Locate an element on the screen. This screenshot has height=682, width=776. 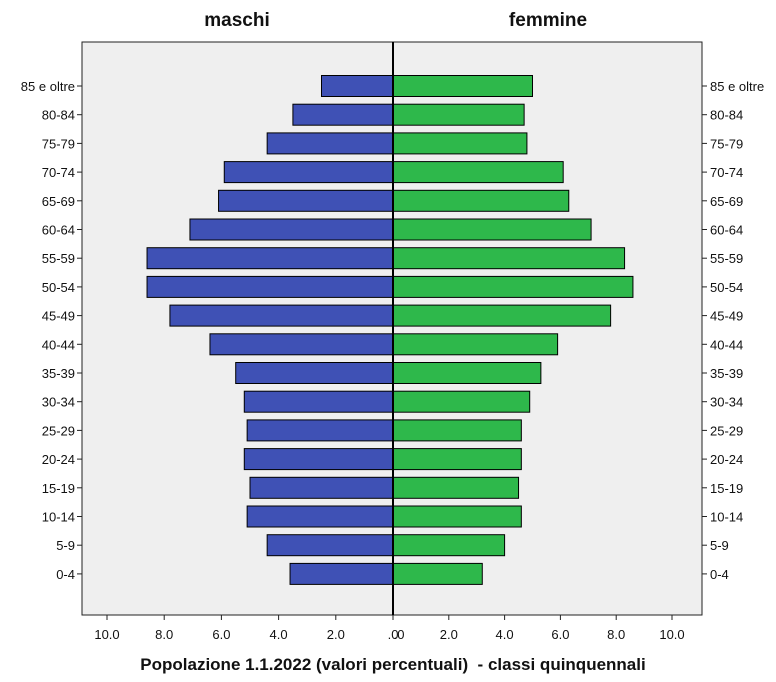
category-label-right: 5-9 is located at coordinates (719, 545).